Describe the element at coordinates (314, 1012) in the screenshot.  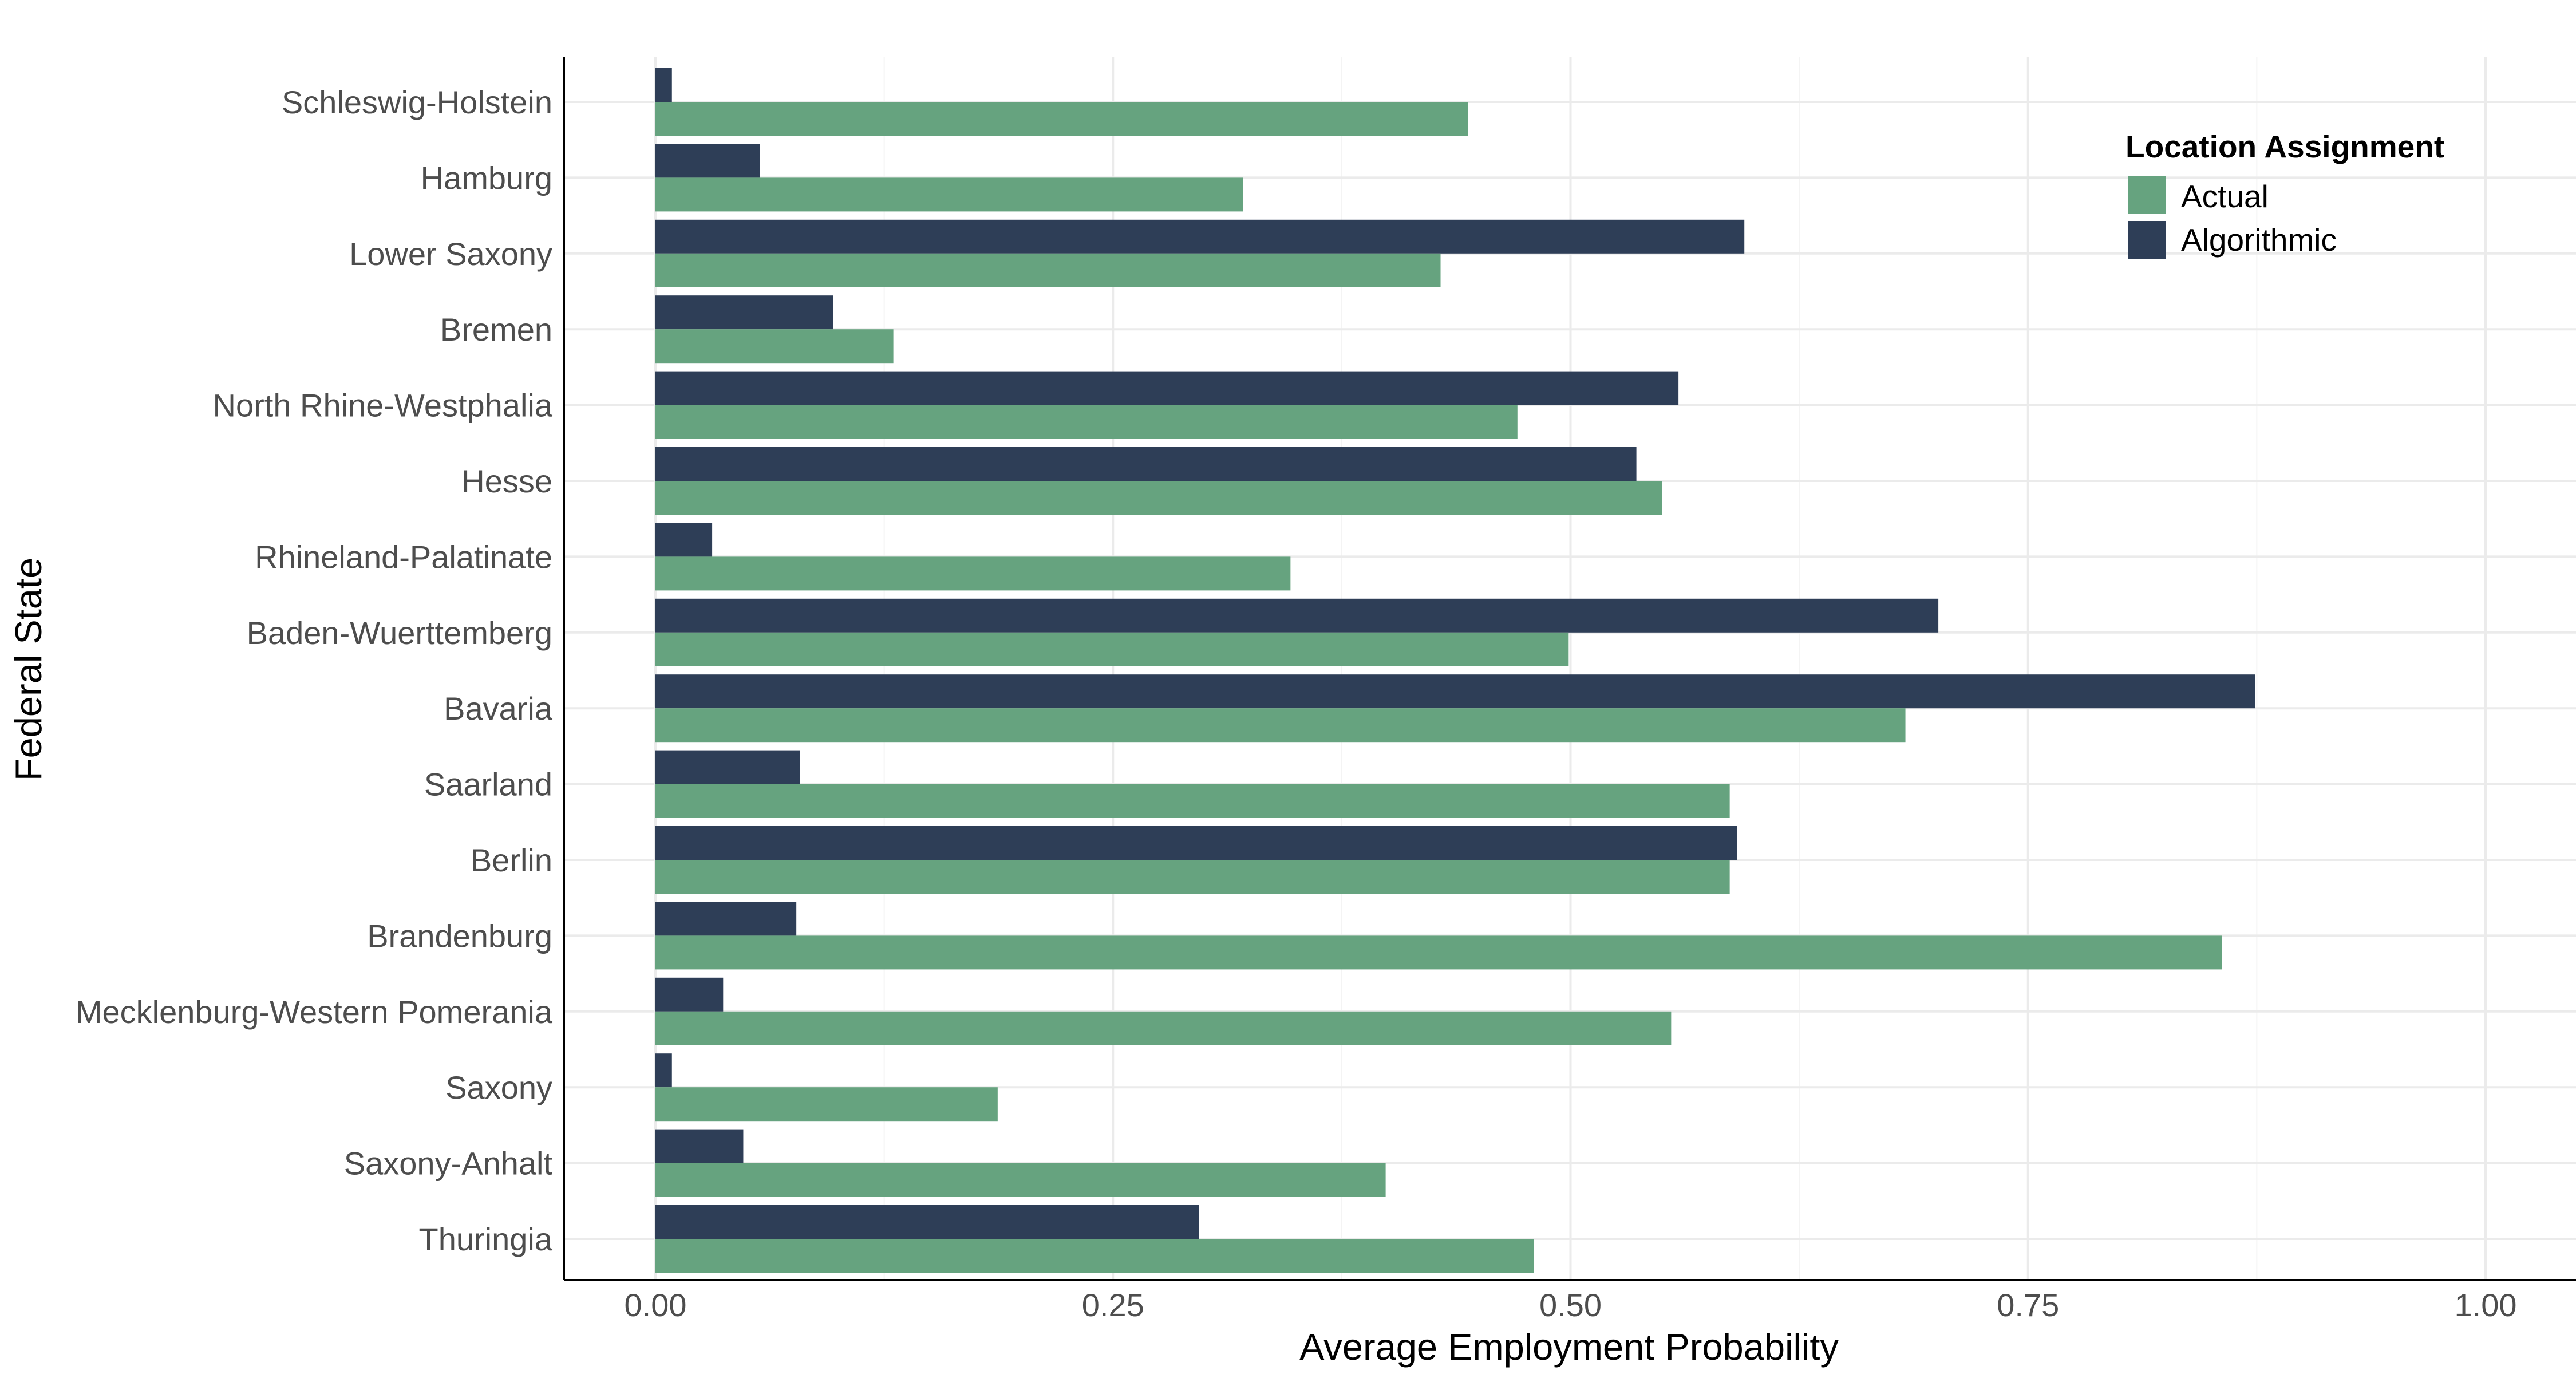
I see `category-label-mecklenburg-western-pomerania: Mecklenburg-Western Pomerania` at that location.